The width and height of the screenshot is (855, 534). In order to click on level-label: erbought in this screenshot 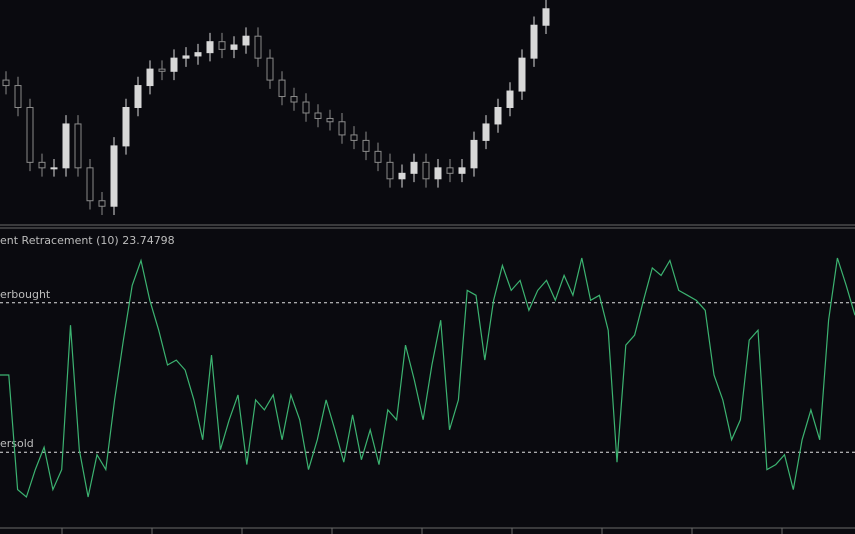, I will do `click(25, 294)`.